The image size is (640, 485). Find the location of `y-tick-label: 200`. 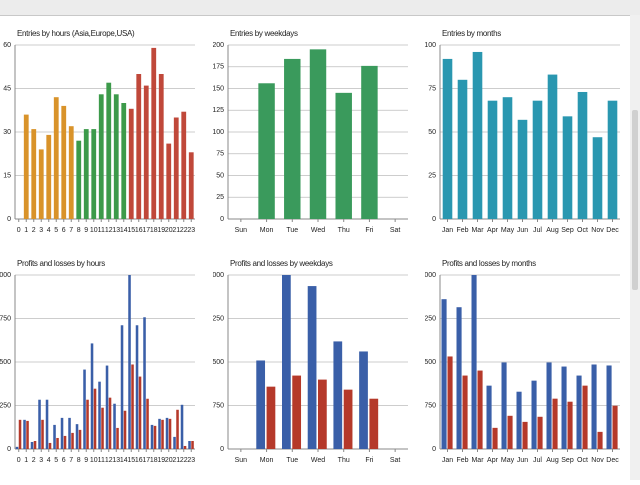

y-tick-label: 200 is located at coordinates (218, 45).